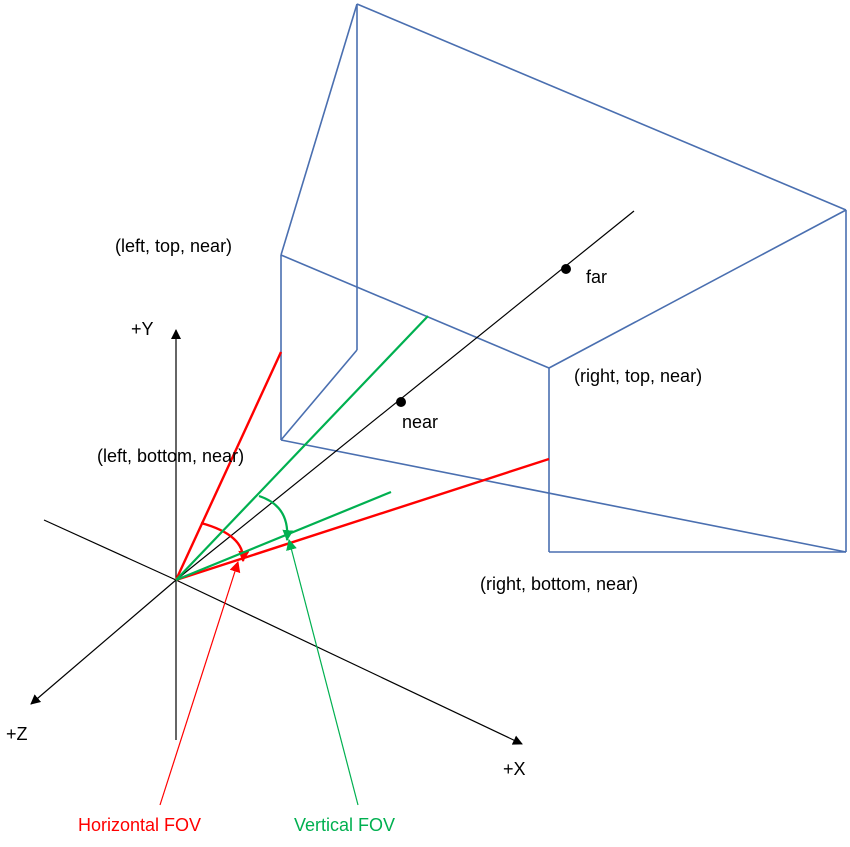  What do you see at coordinates (566, 269) in the screenshot?
I see `far-point` at bounding box center [566, 269].